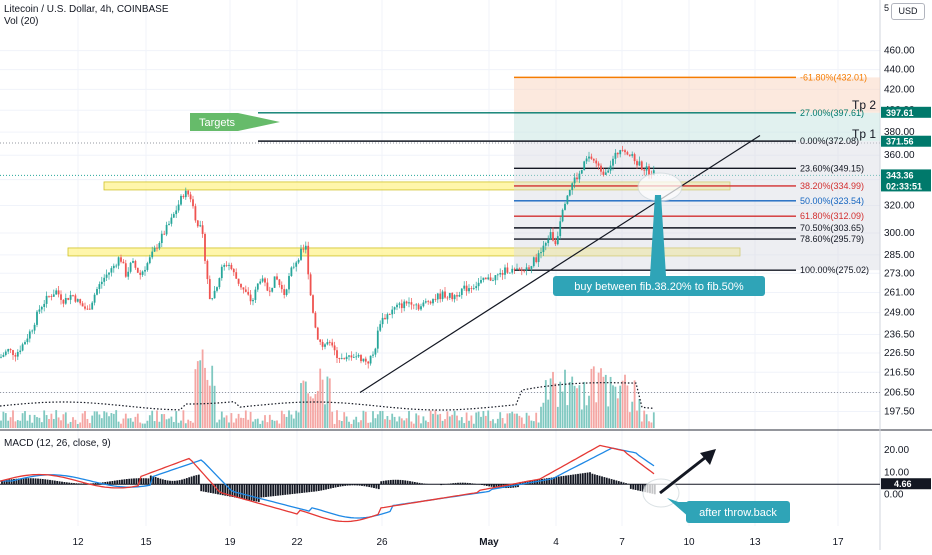 The height and width of the screenshot is (555, 932). I want to click on currency-button: USD, so click(908, 11).